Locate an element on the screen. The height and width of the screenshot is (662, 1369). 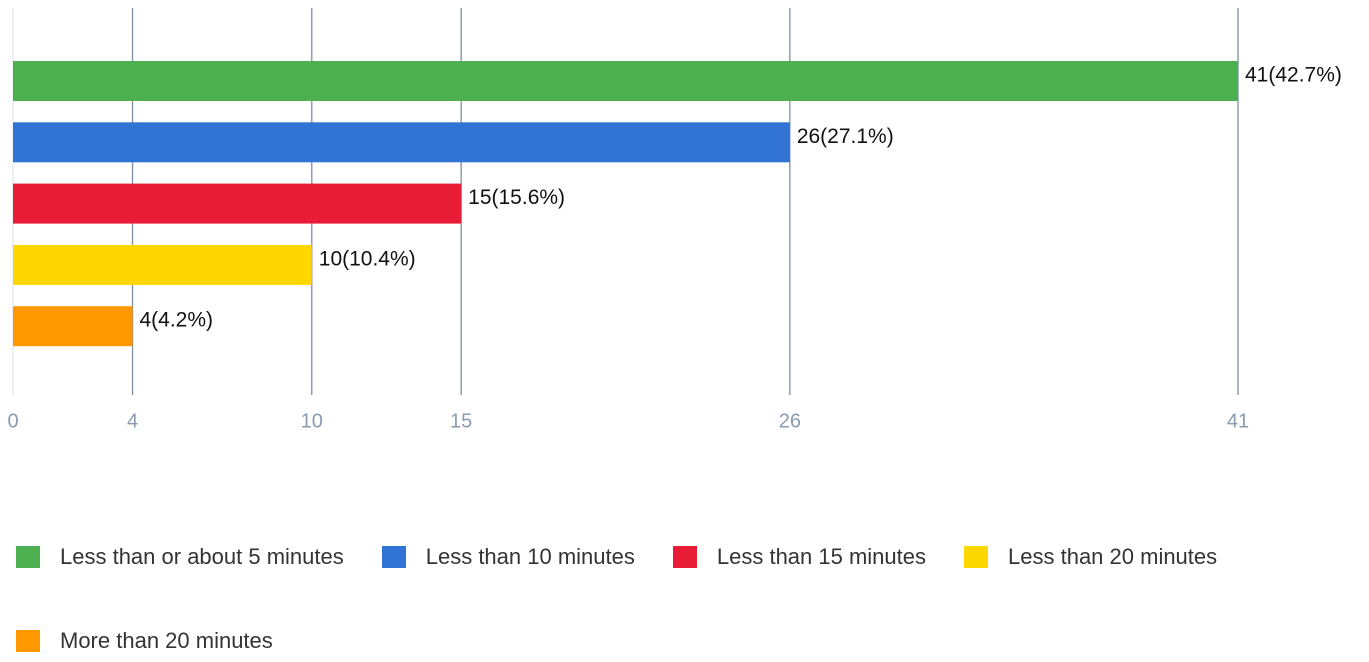
value-label: 4(4.2%) is located at coordinates (177, 320).